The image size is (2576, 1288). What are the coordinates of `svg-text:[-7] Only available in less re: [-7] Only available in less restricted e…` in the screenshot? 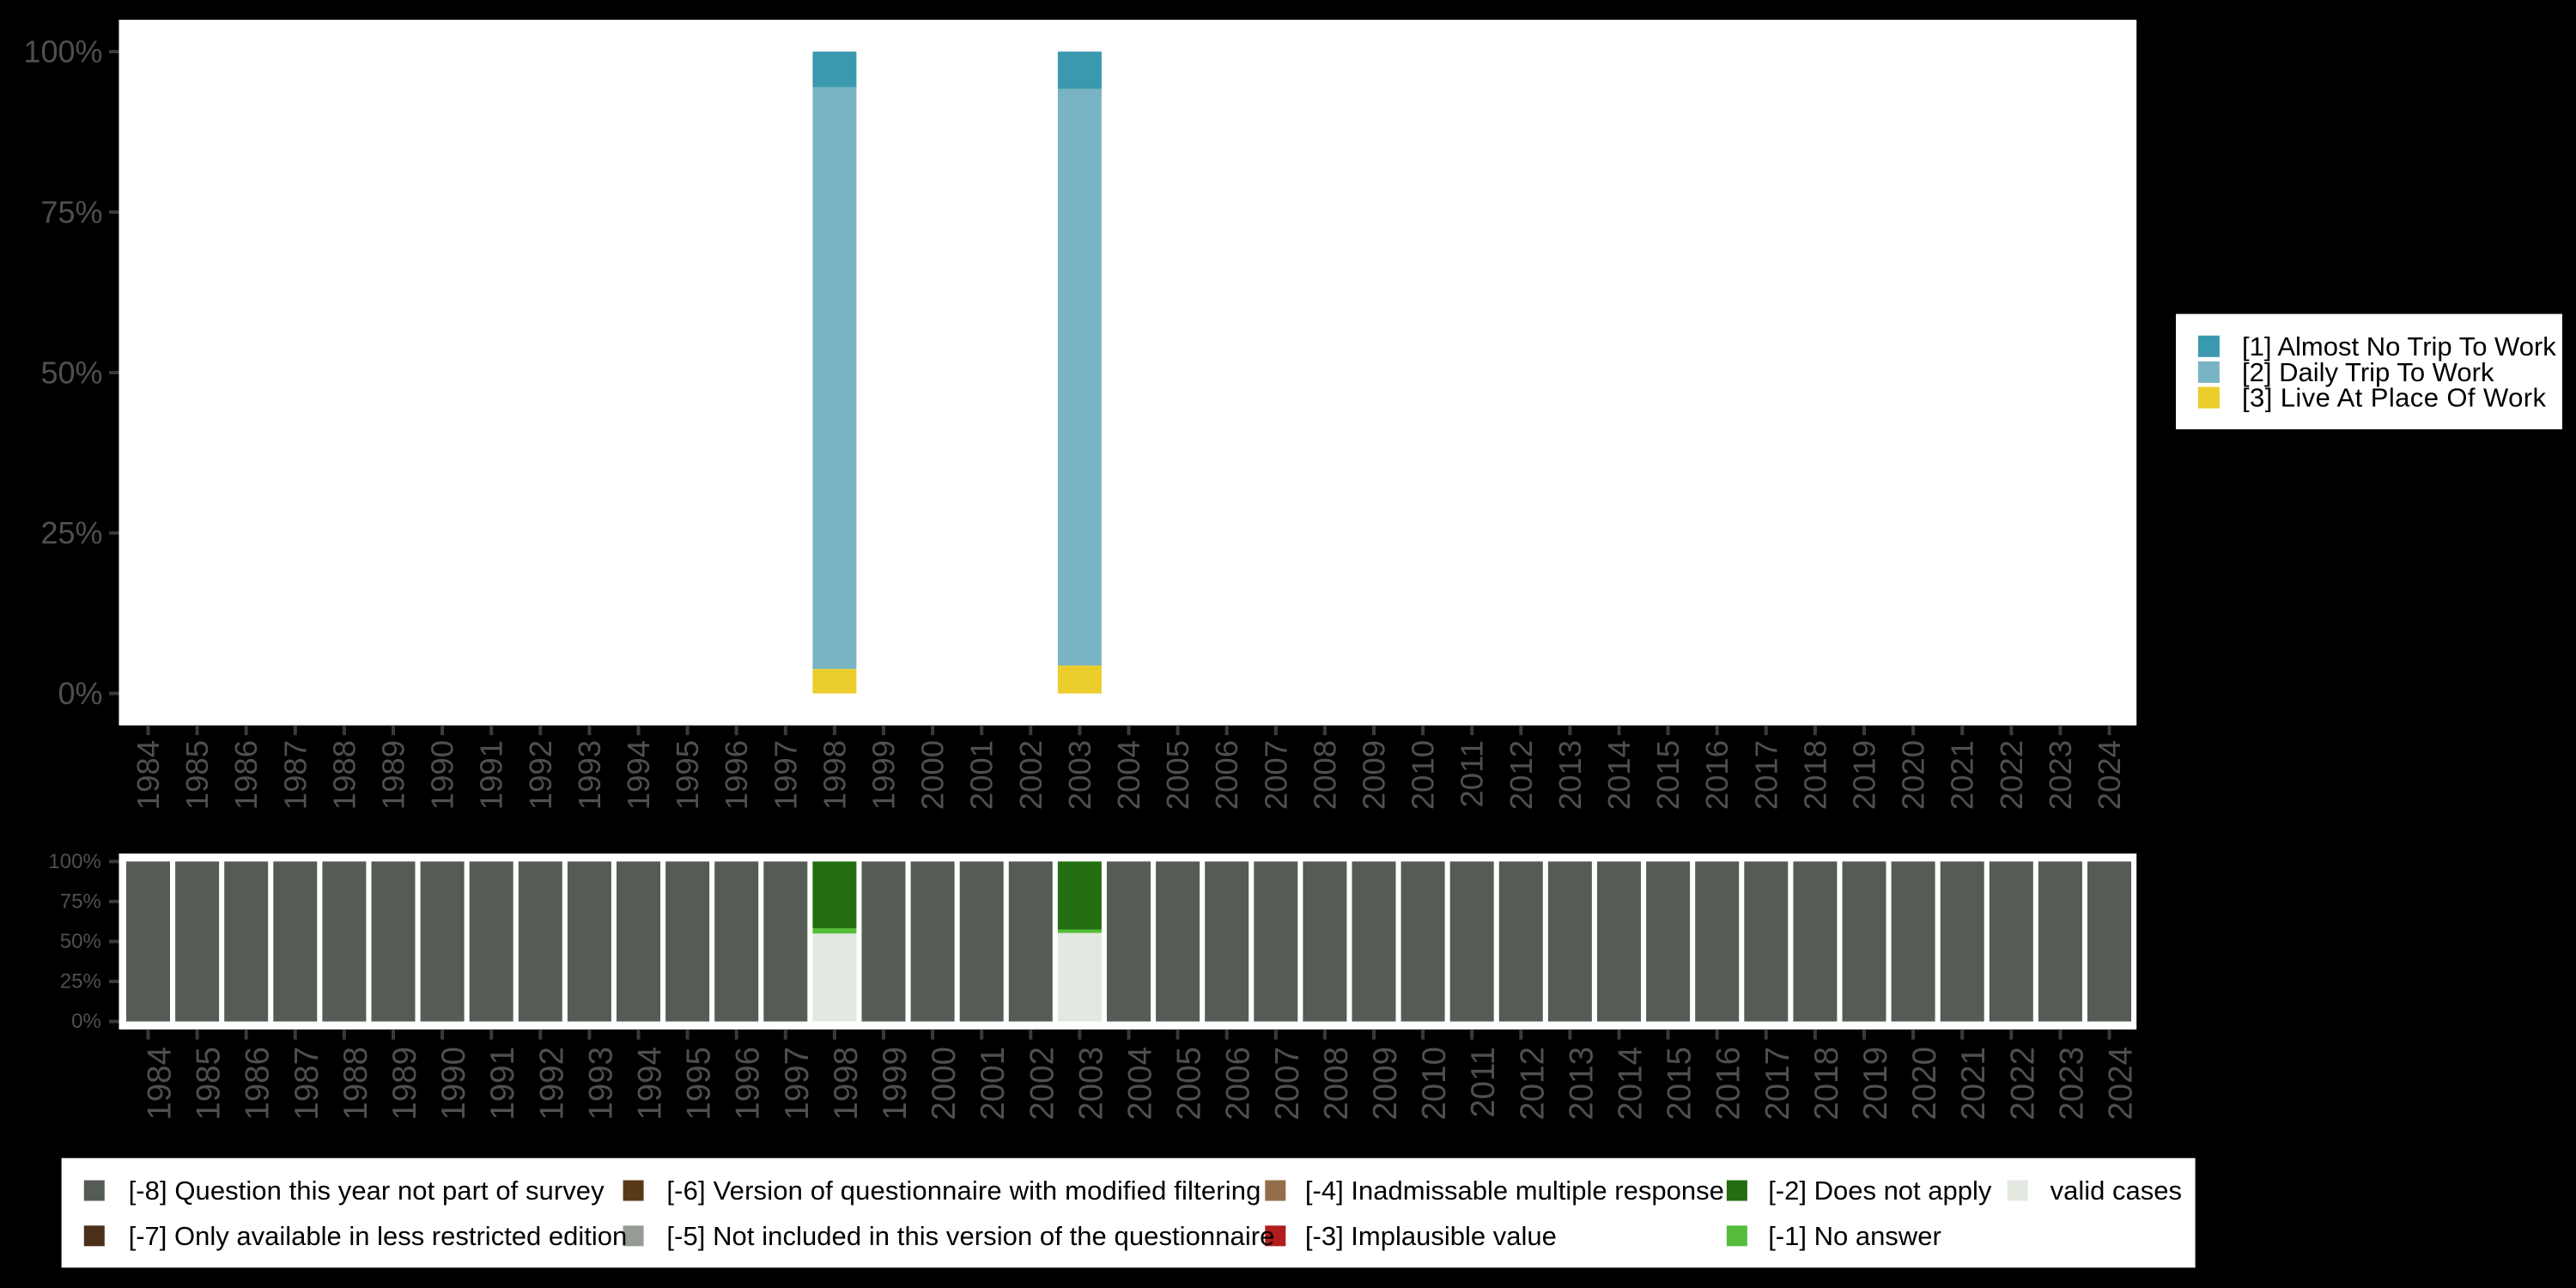 It's located at (378, 1236).